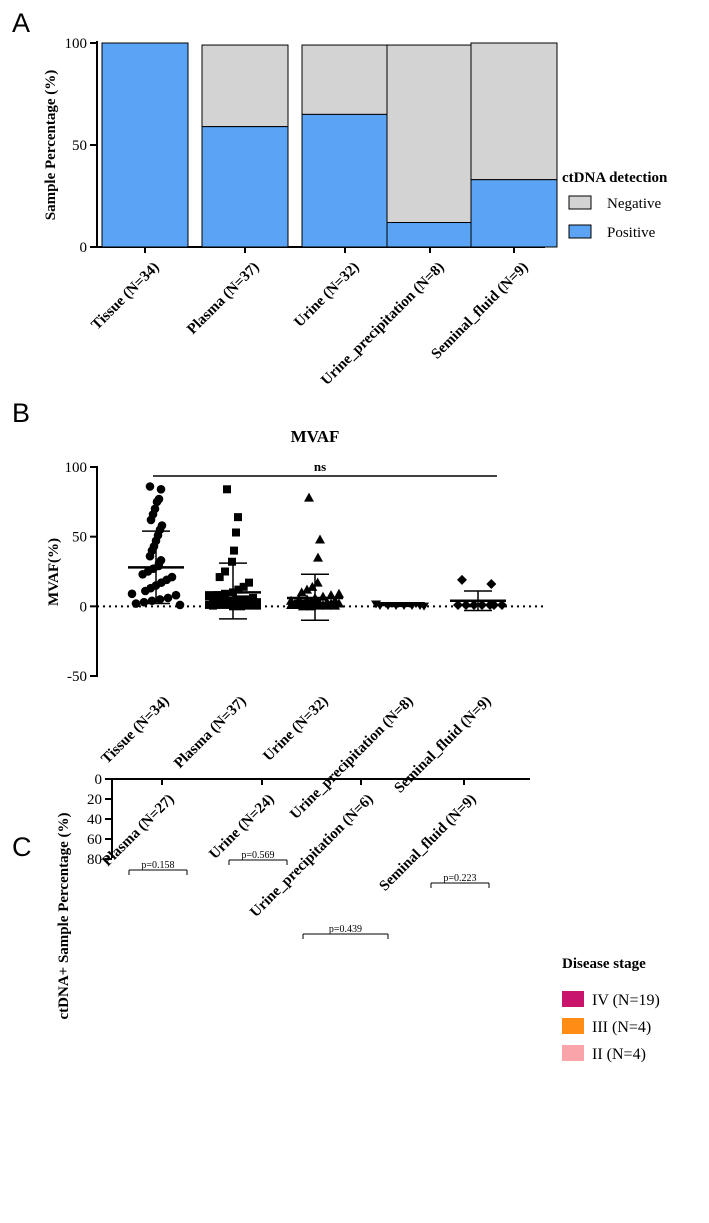  Describe the element at coordinates (94, 800) in the screenshot. I see `c-y-tick-label: 20` at that location.